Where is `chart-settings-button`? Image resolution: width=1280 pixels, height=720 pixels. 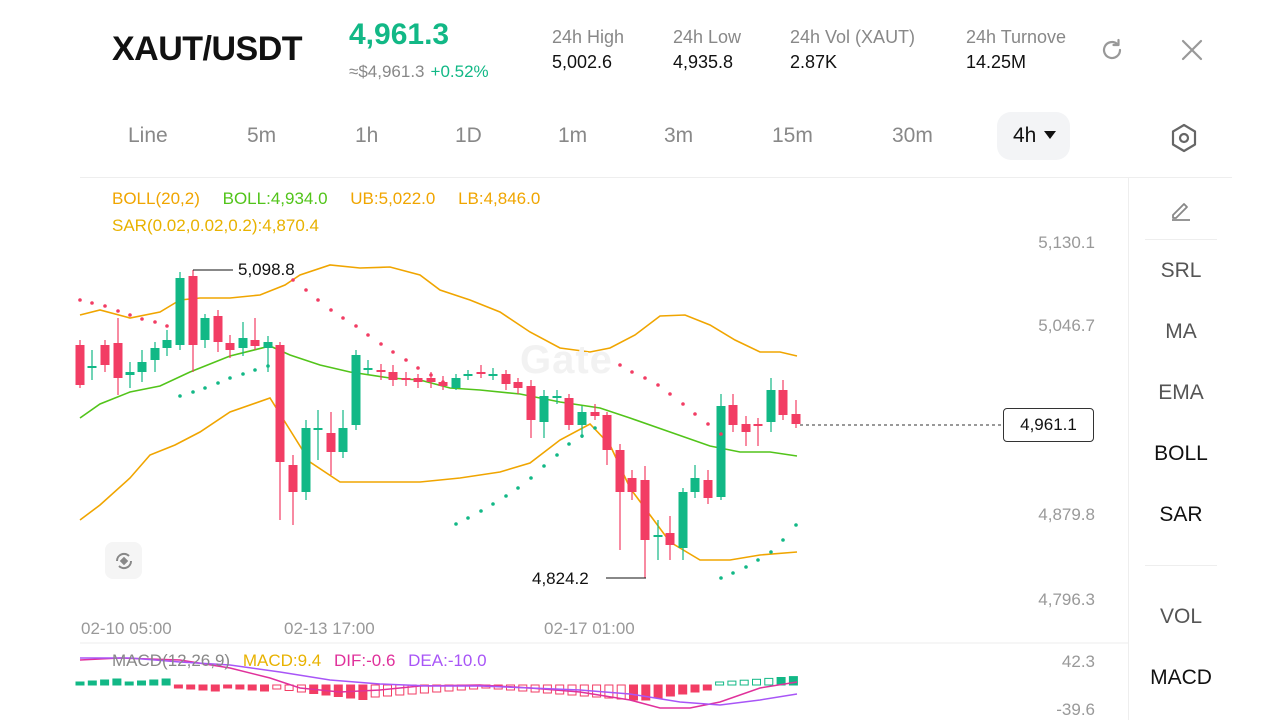 chart-settings-button is located at coordinates (1184, 138).